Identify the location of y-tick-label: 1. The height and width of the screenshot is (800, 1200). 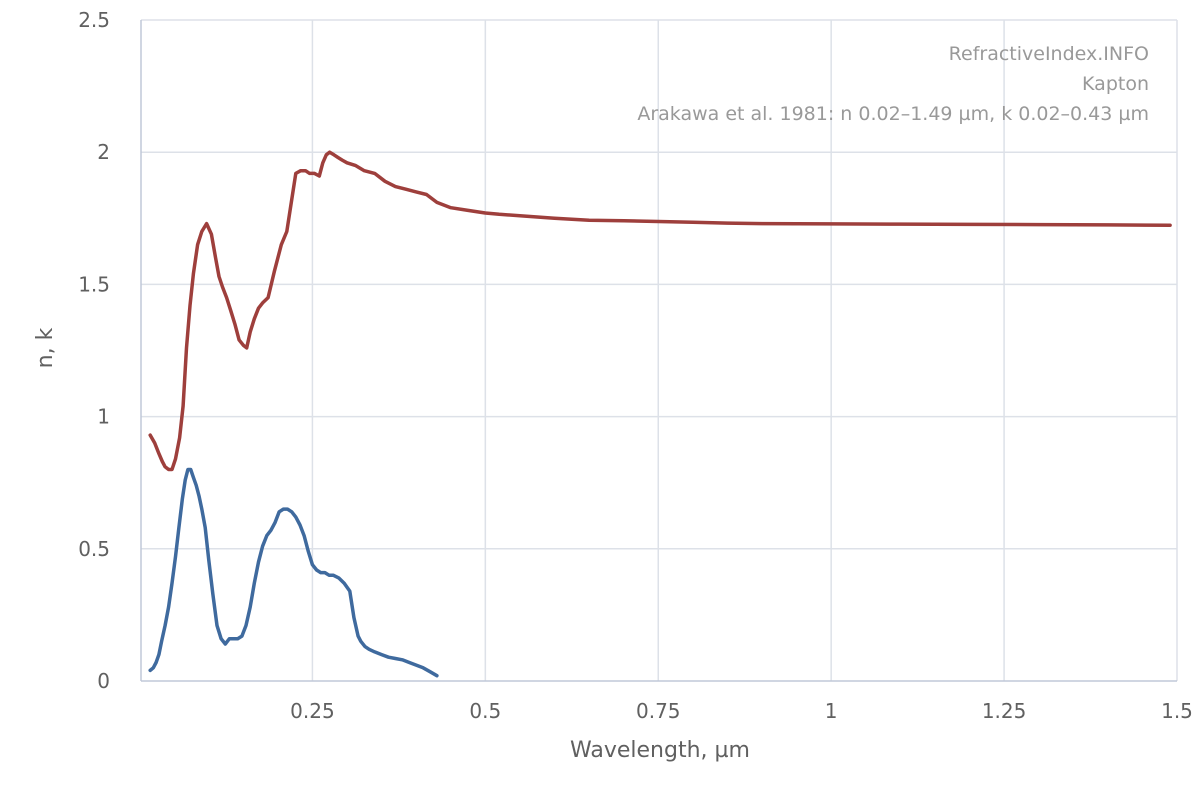
(103, 417).